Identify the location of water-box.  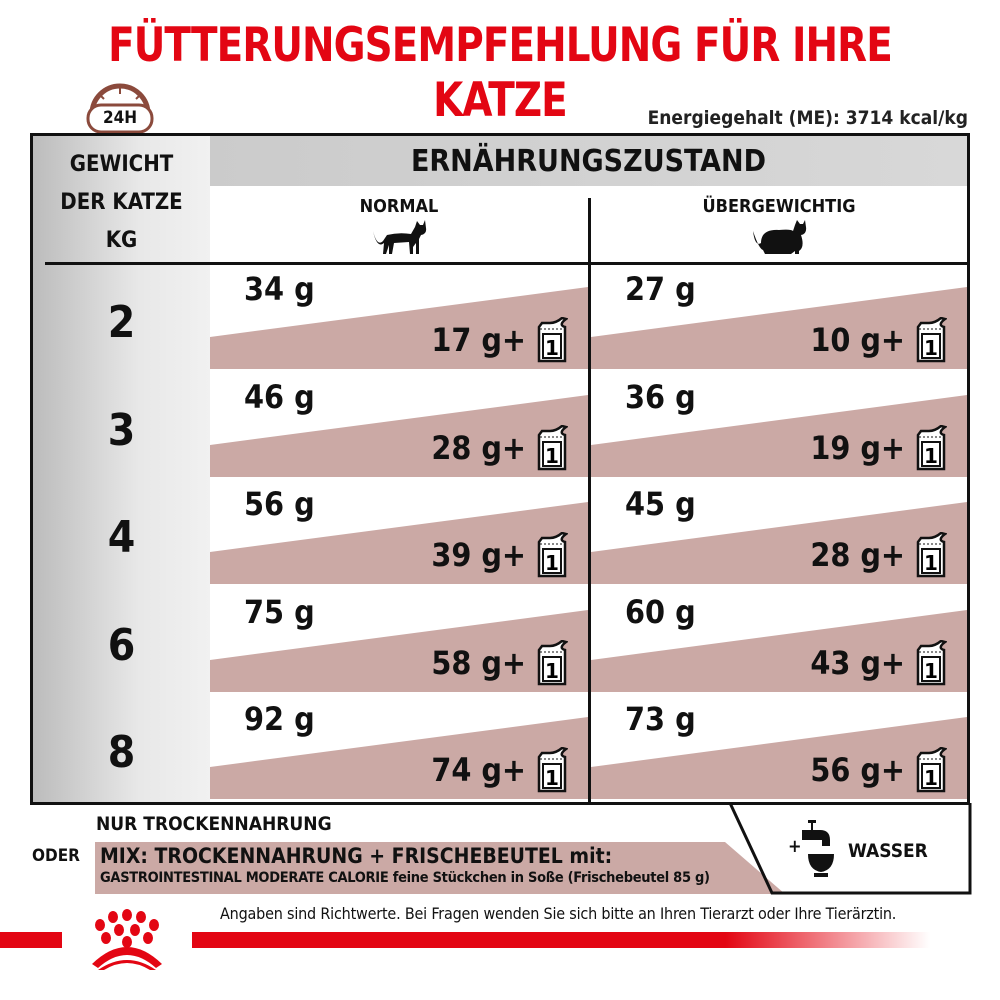
(850, 849).